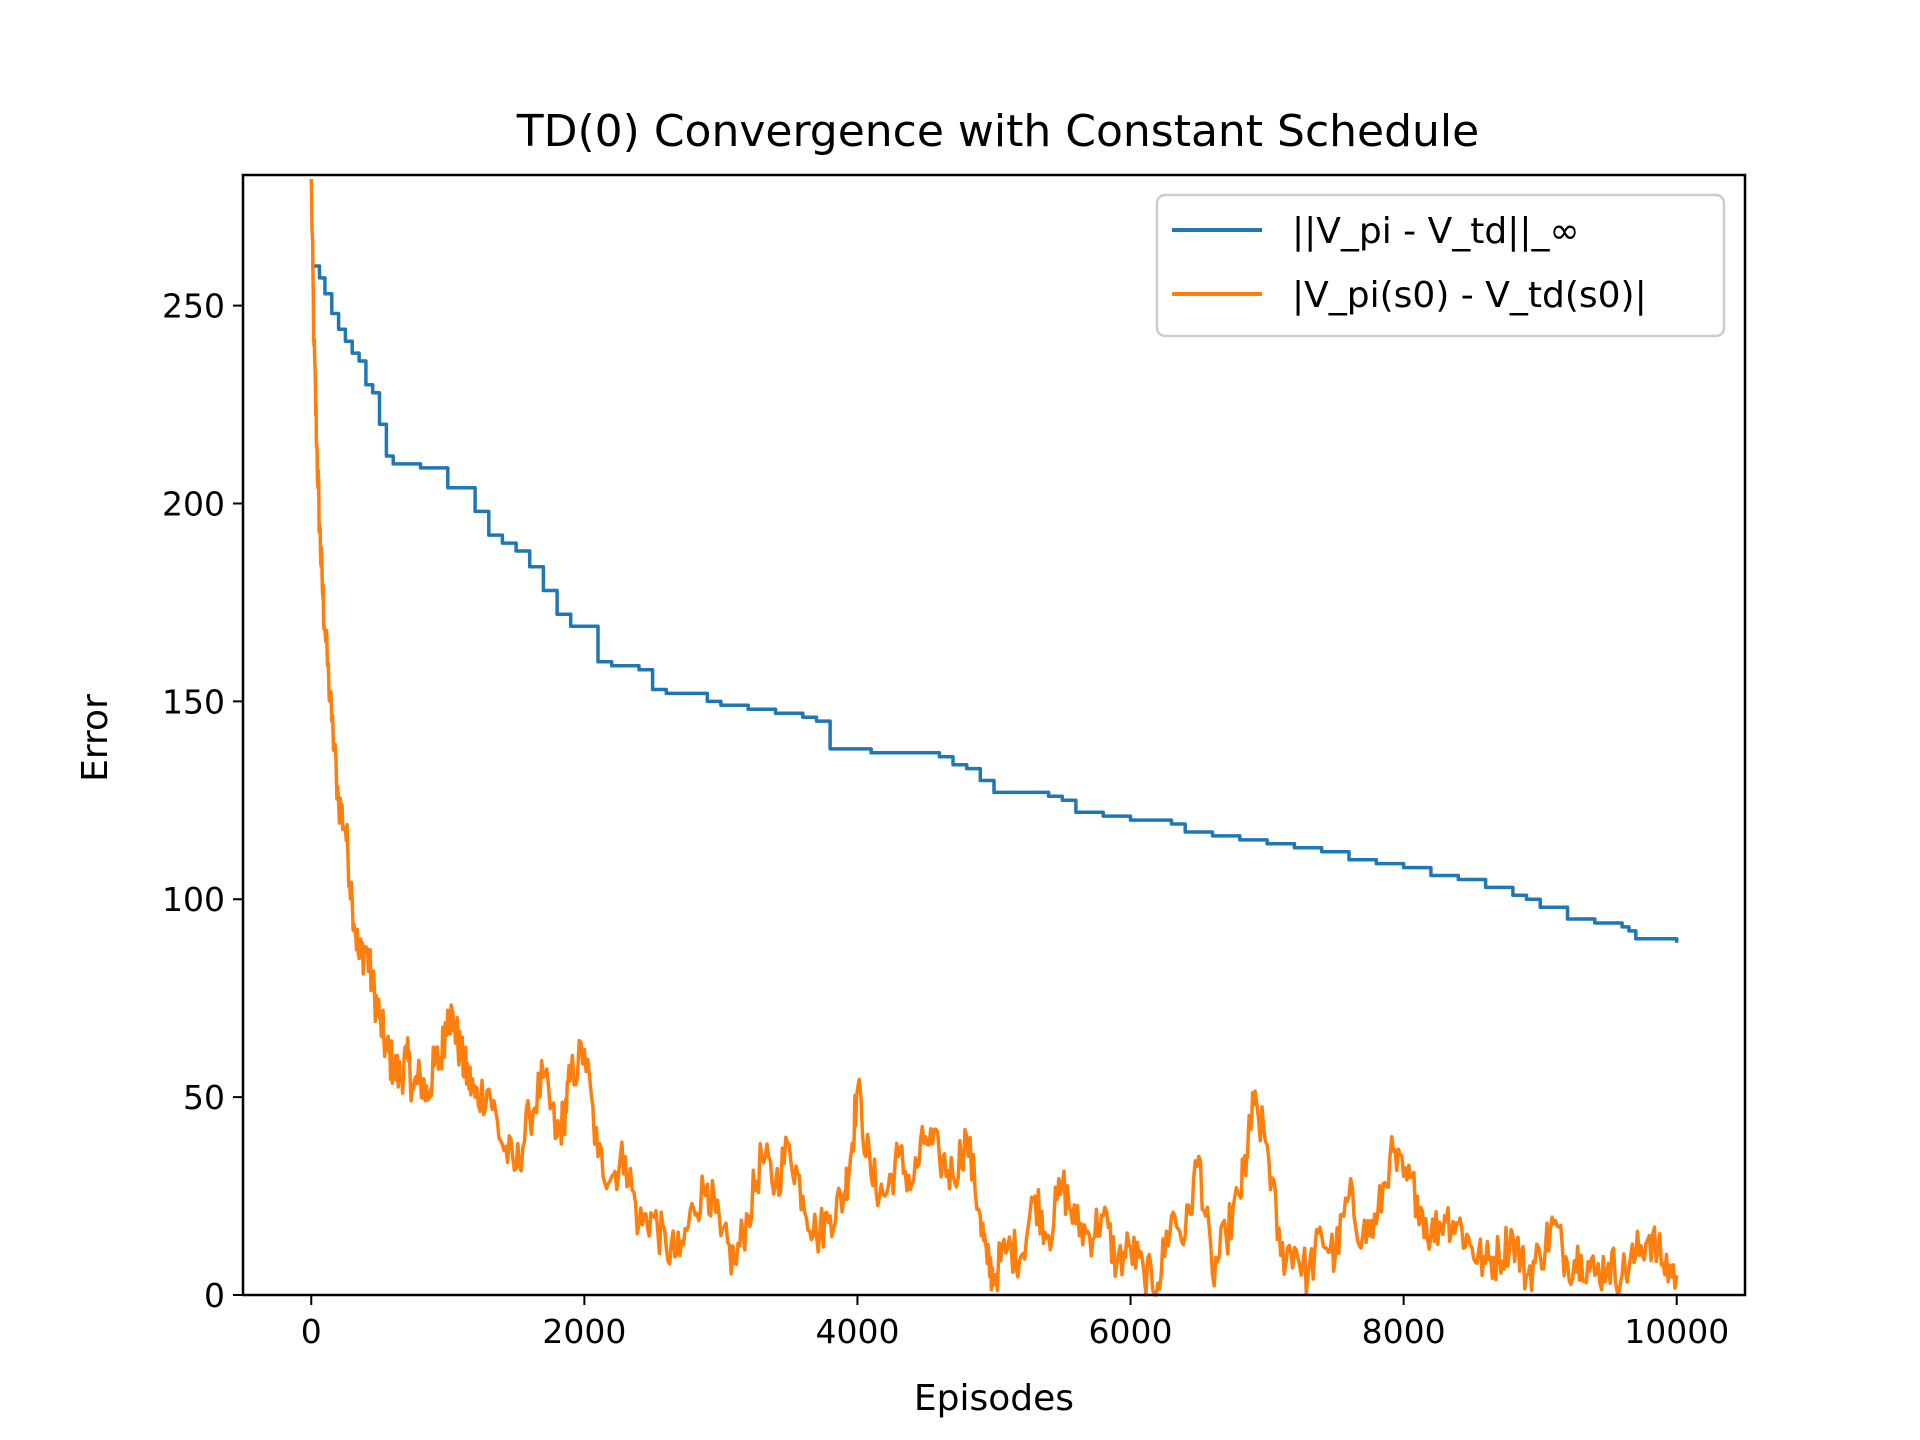 Image resolution: width=1920 pixels, height=1440 pixels. I want to click on x-tick-label-1: 2000, so click(584, 1331).